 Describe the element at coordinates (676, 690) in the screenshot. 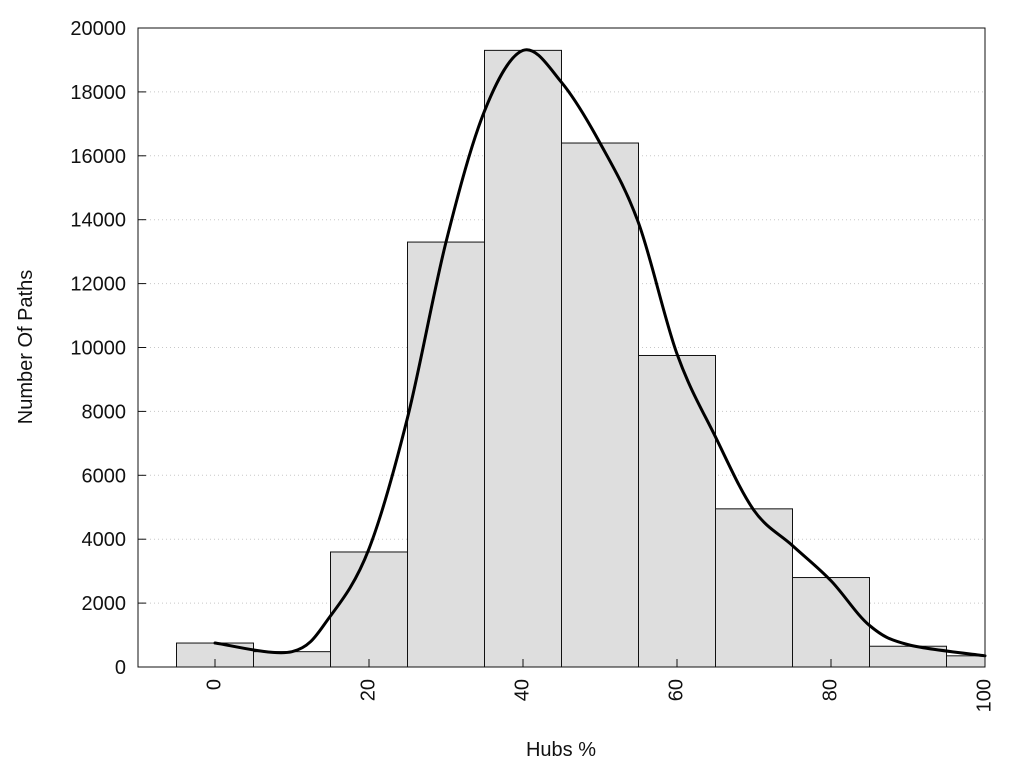

I see `x-tick-label: 60` at that location.